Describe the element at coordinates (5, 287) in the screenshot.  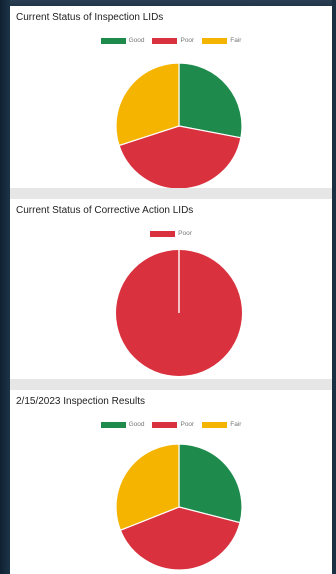
I see `window-left-edge` at that location.